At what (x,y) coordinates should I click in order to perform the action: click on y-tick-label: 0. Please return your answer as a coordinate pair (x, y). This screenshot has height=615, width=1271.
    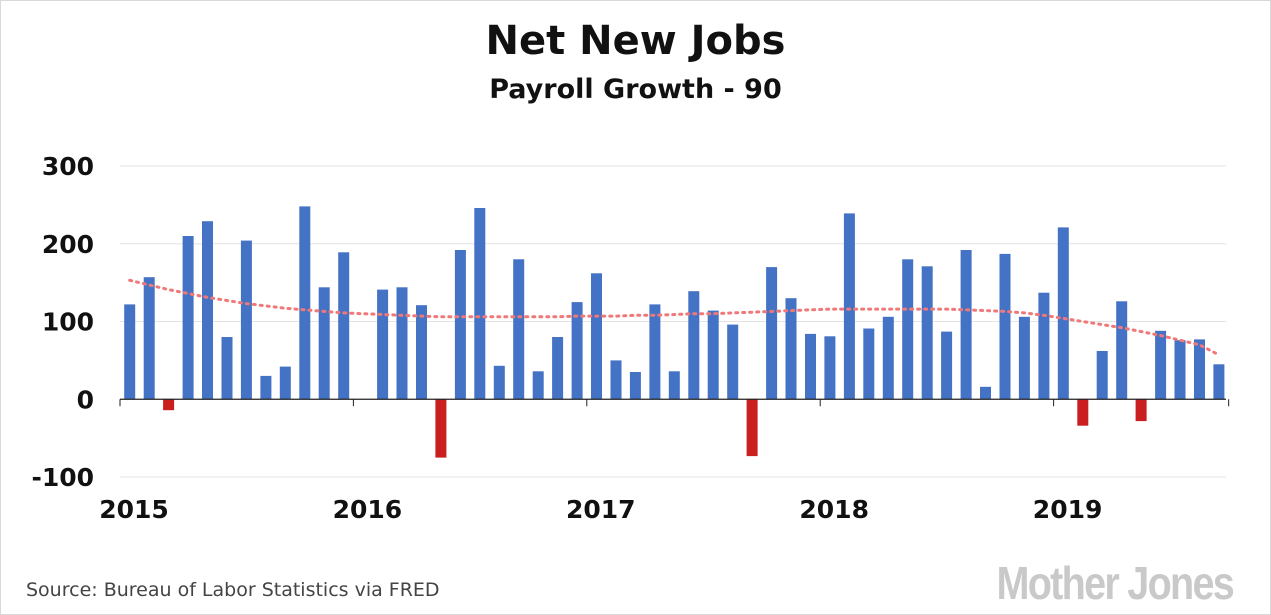
    Looking at the image, I should click on (85, 399).